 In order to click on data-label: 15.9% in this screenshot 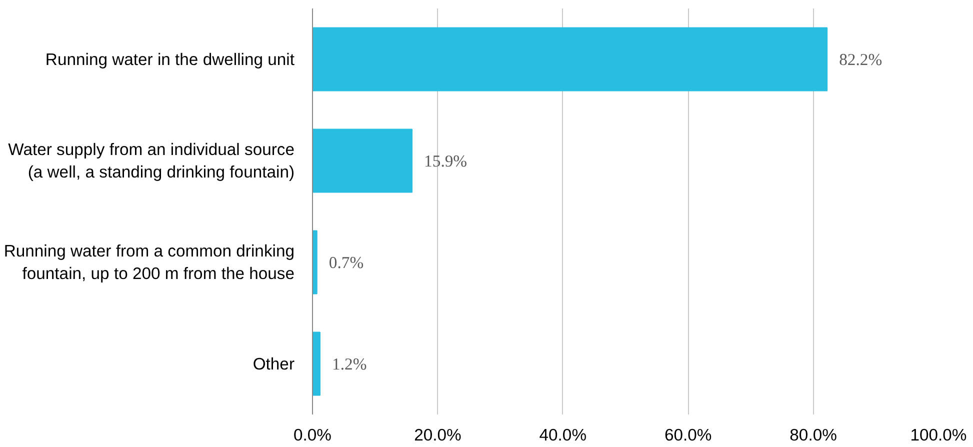, I will do `click(446, 160)`.